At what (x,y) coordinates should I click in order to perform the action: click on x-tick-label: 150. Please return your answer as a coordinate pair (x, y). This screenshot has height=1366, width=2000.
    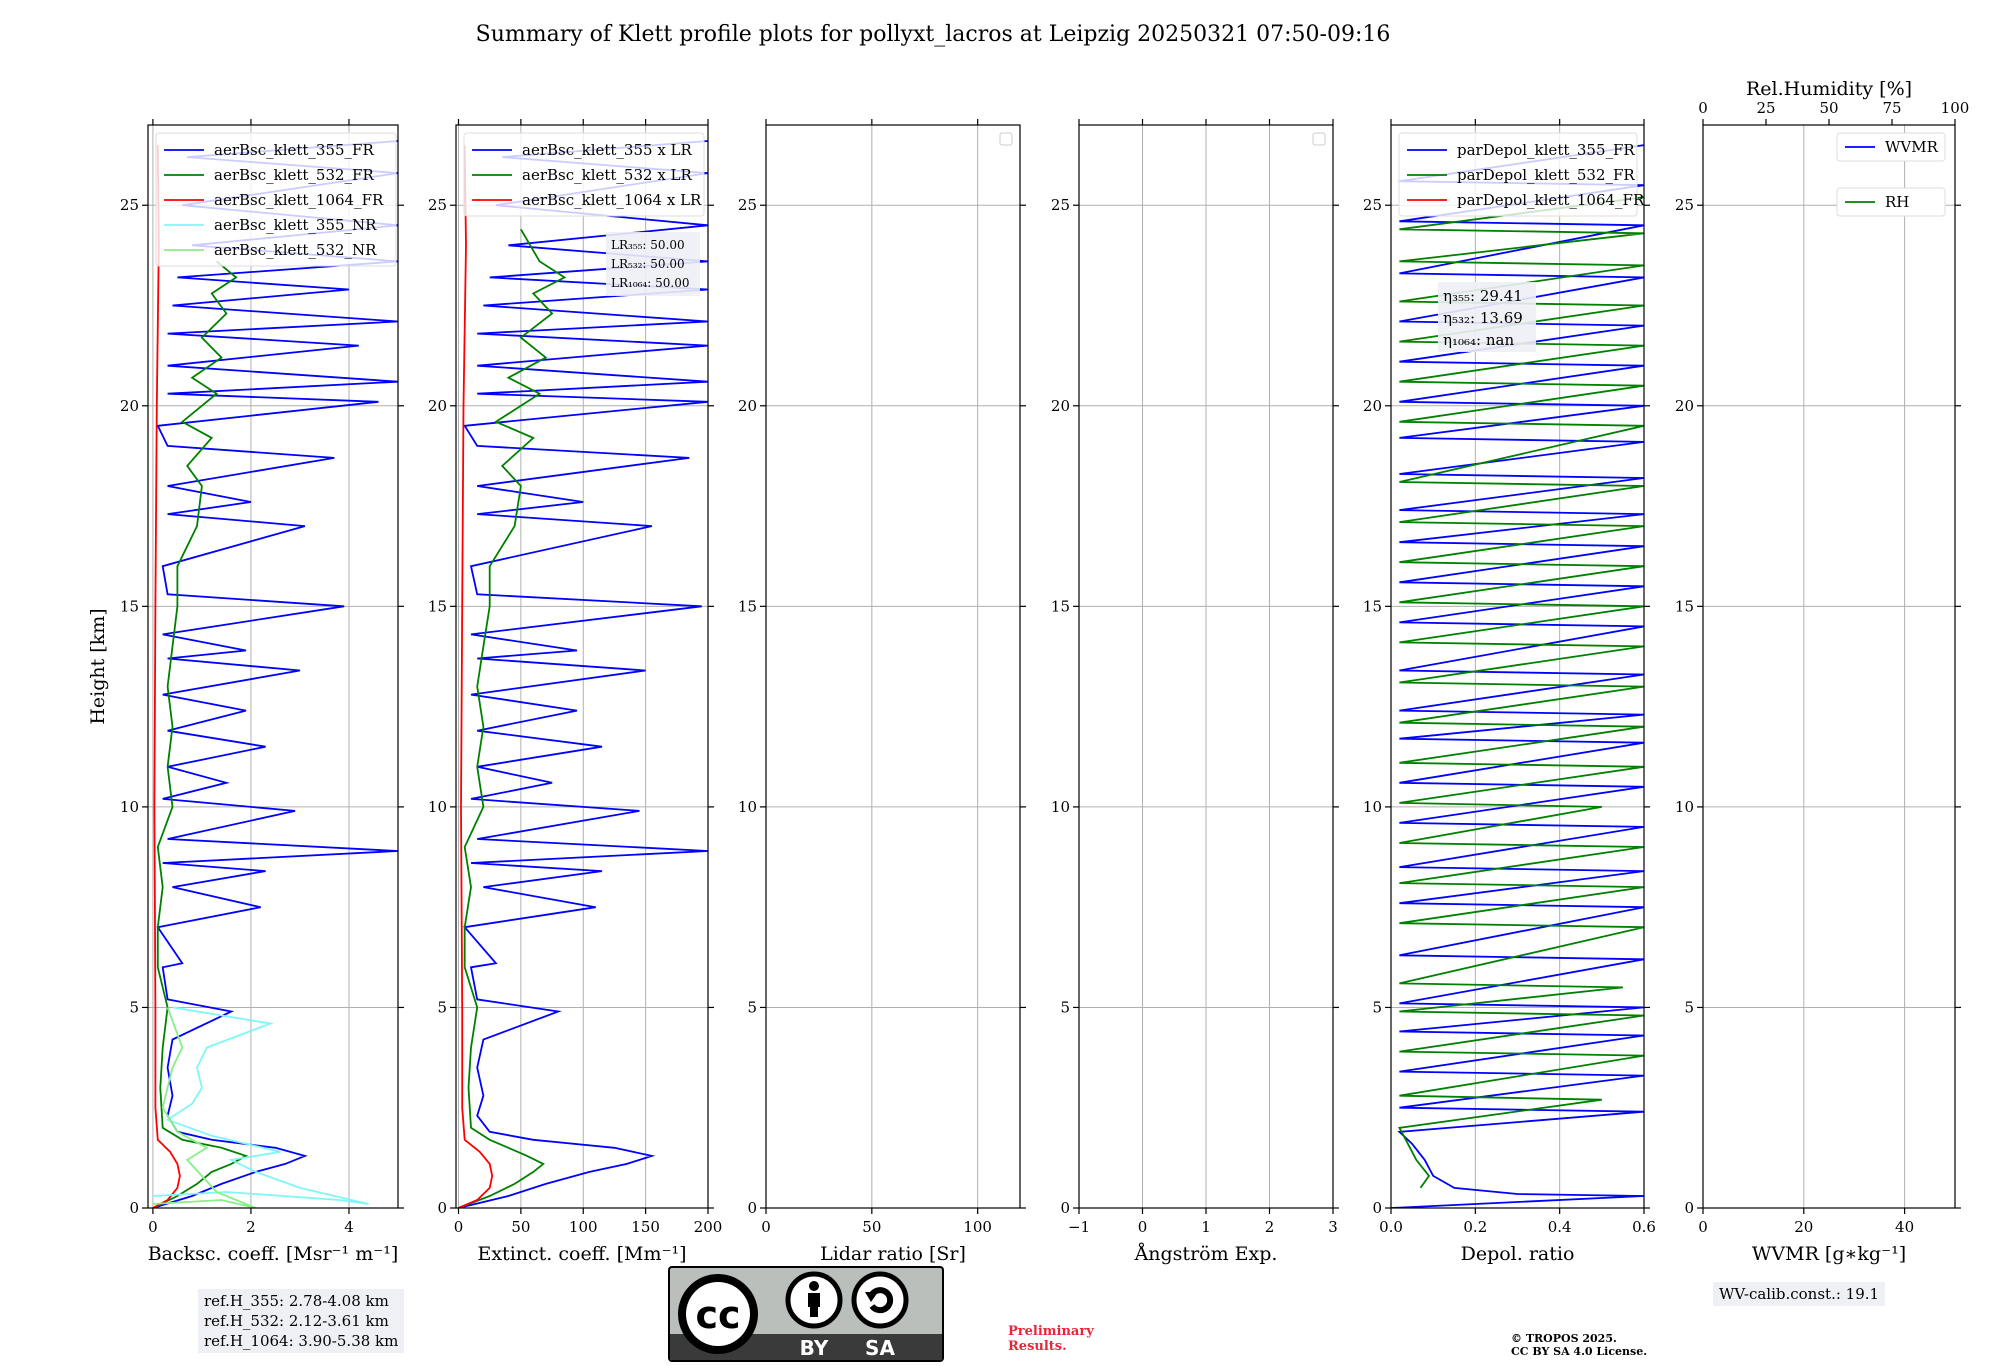
    Looking at the image, I should click on (645, 1227).